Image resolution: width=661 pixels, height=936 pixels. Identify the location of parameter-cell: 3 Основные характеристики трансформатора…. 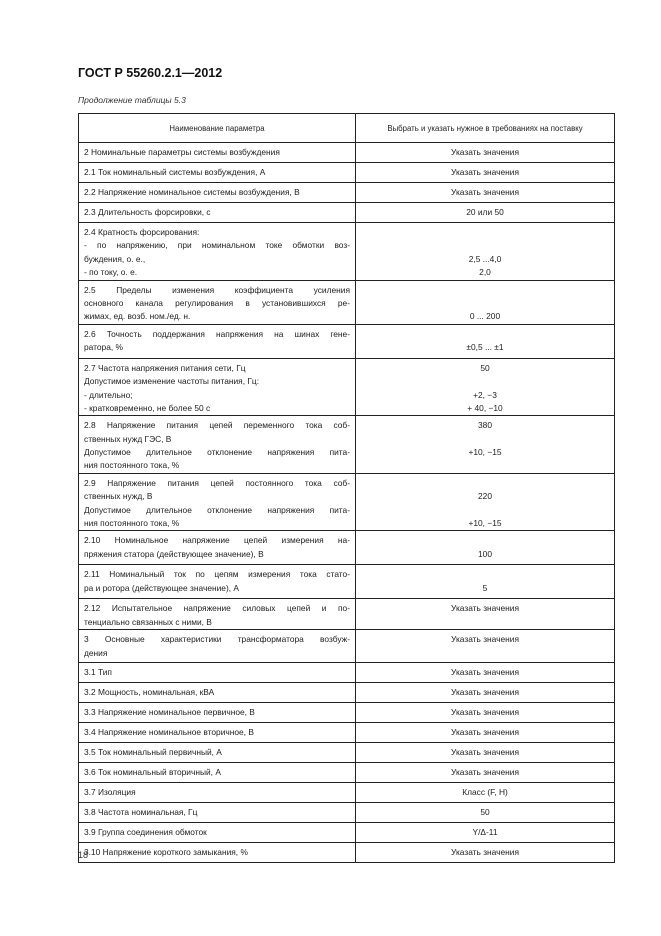
(217, 646).